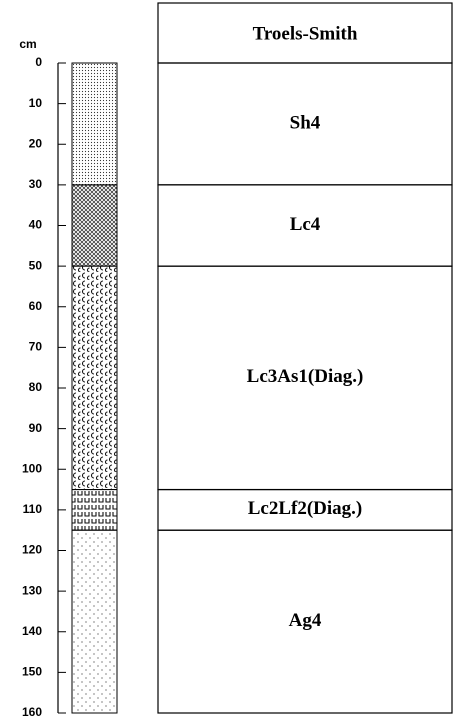  Describe the element at coordinates (32, 590) in the screenshot. I see `y-tick-label: 130` at that location.